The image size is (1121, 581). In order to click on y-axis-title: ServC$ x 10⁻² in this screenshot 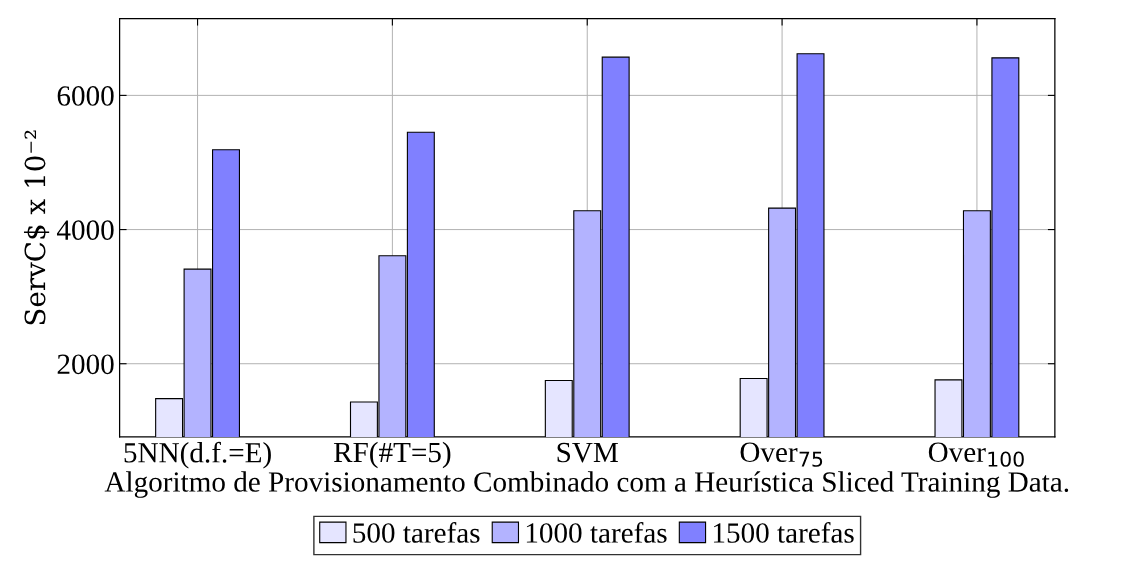, I will do `click(36, 227)`.